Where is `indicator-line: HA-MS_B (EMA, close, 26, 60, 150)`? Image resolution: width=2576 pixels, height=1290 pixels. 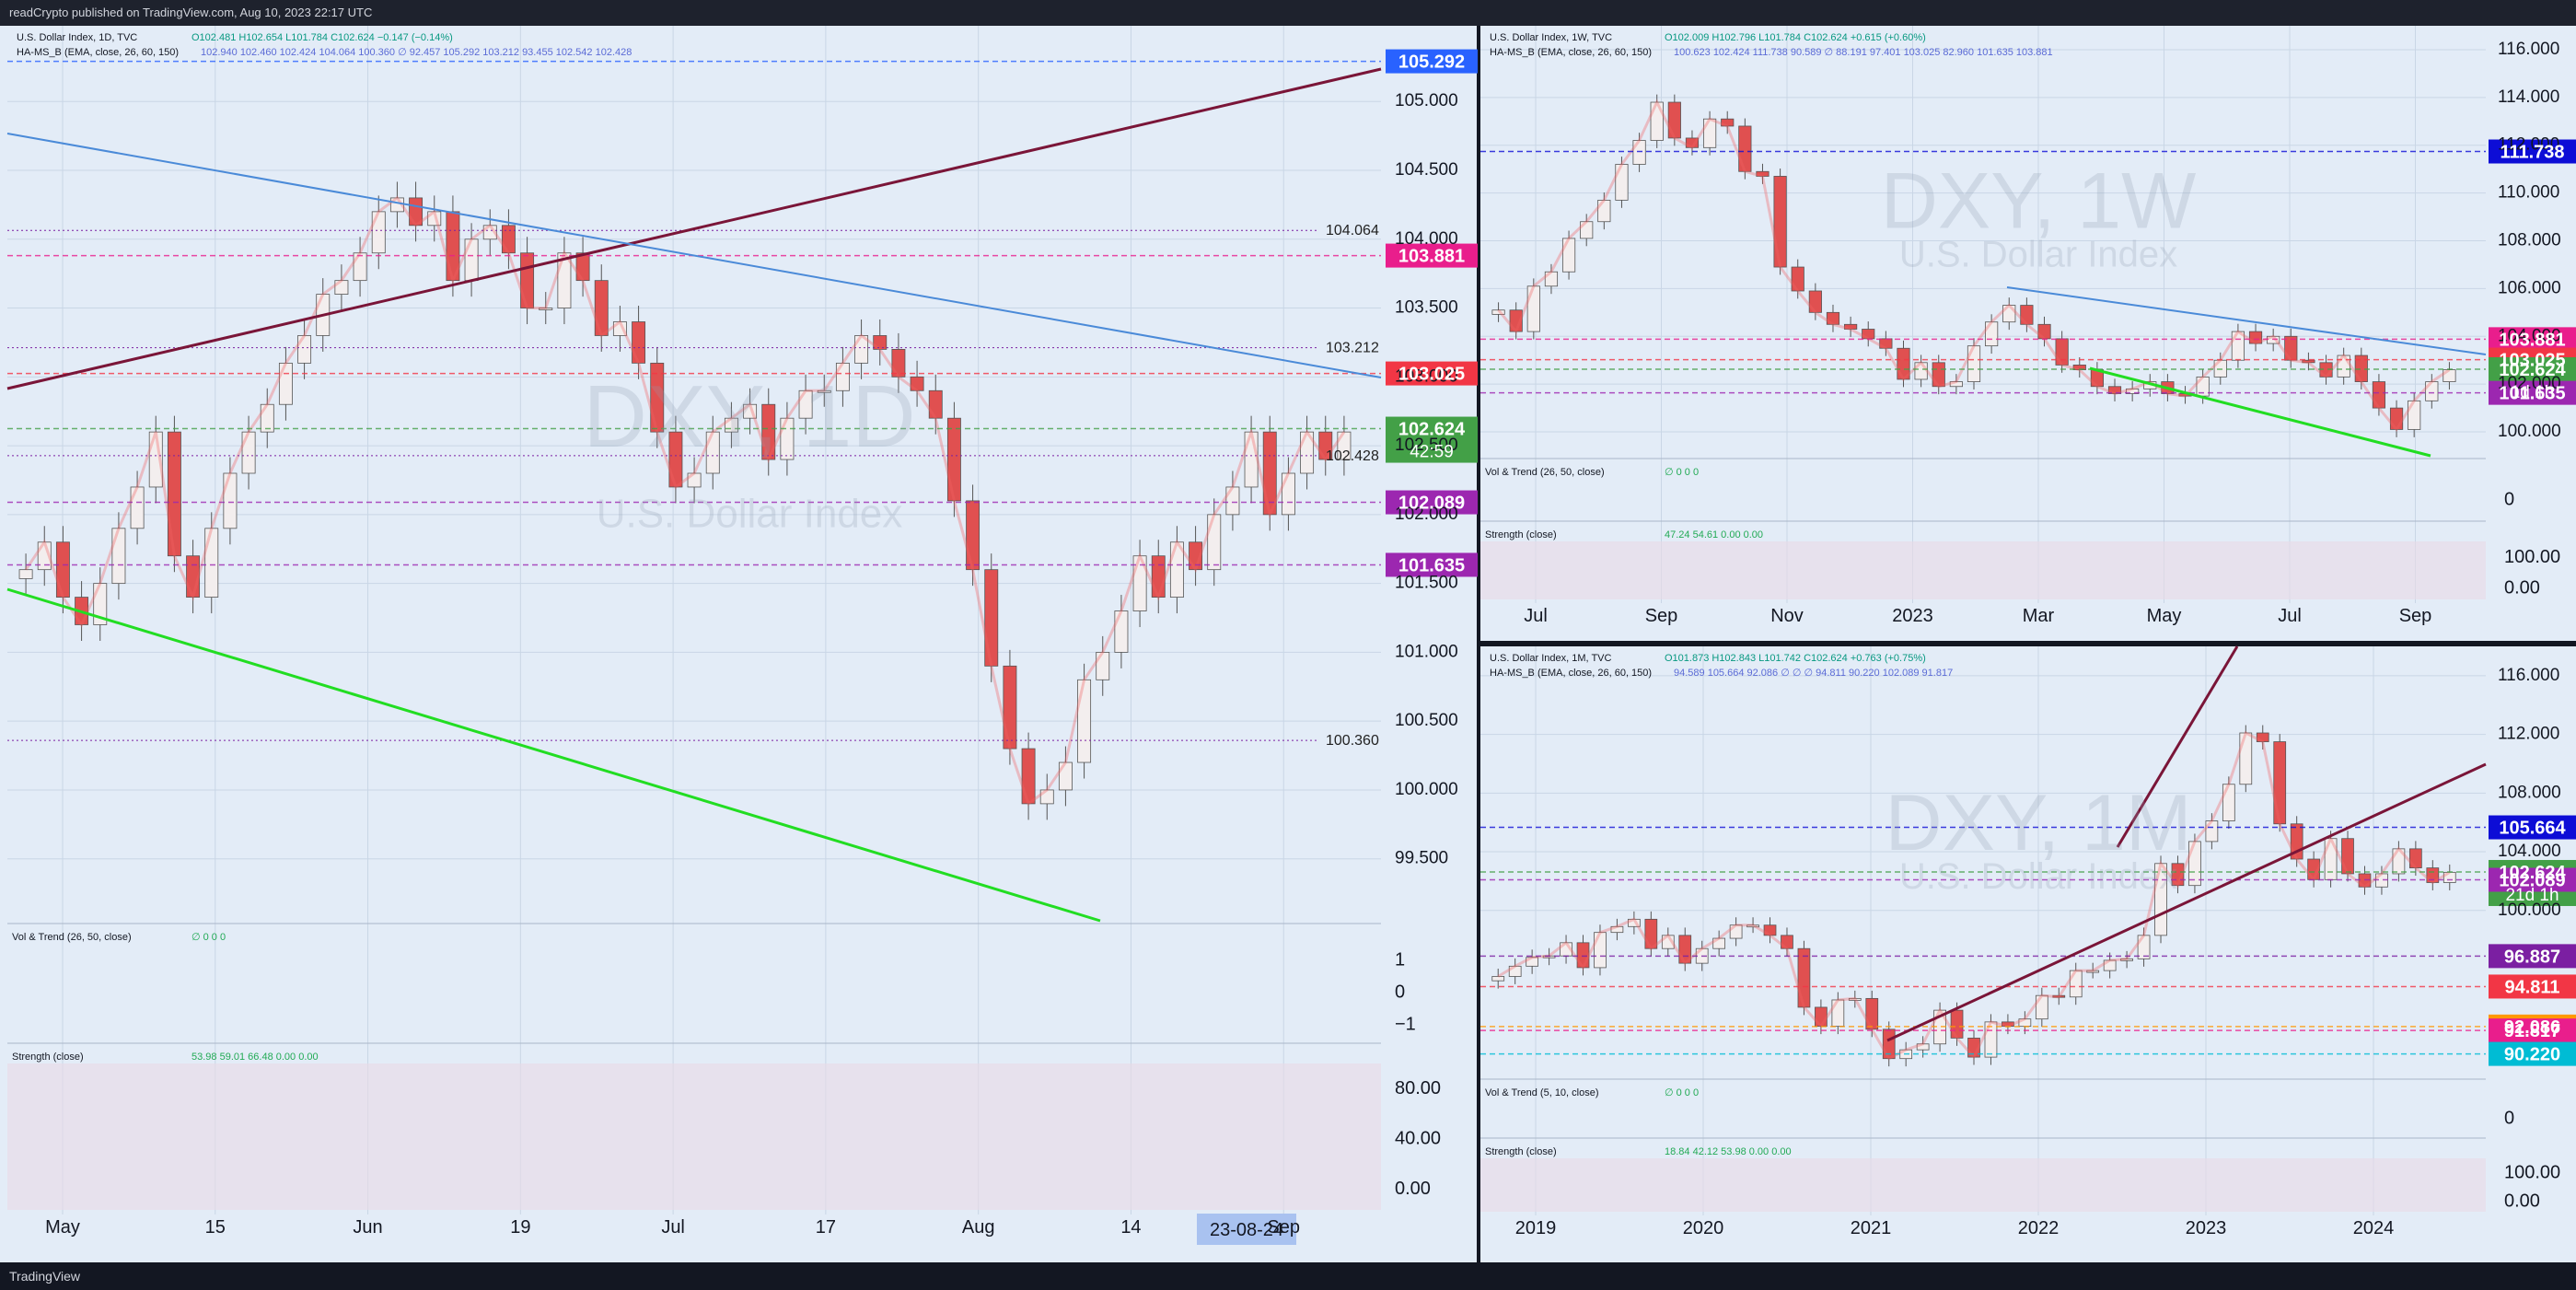
indicator-line: HA-MS_B (EMA, close, 26, 60, 150) is located at coordinates (1571, 673).